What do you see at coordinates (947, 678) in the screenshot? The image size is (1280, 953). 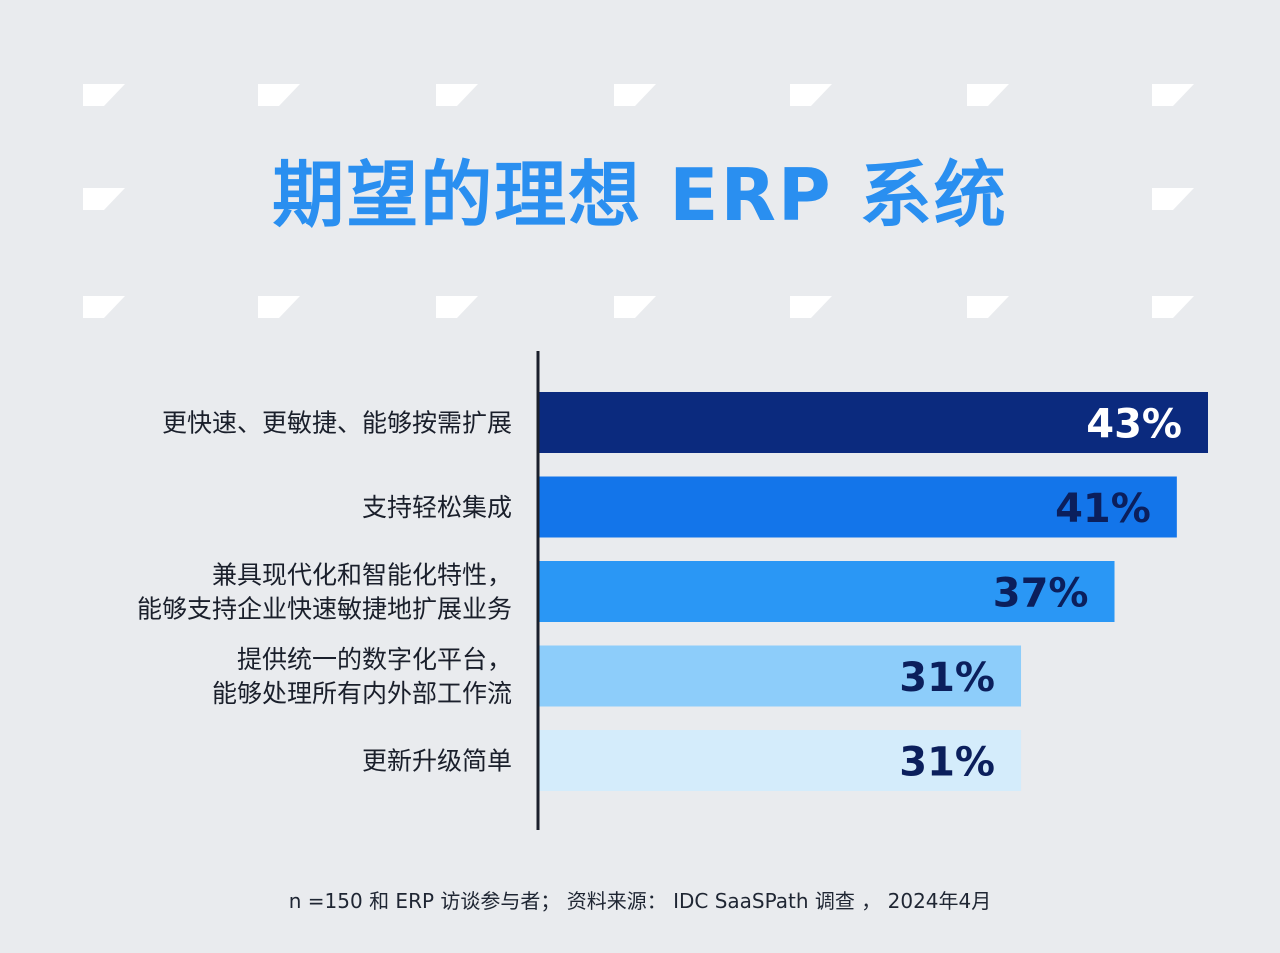 I see `bar-value-label-4: 31%` at bounding box center [947, 678].